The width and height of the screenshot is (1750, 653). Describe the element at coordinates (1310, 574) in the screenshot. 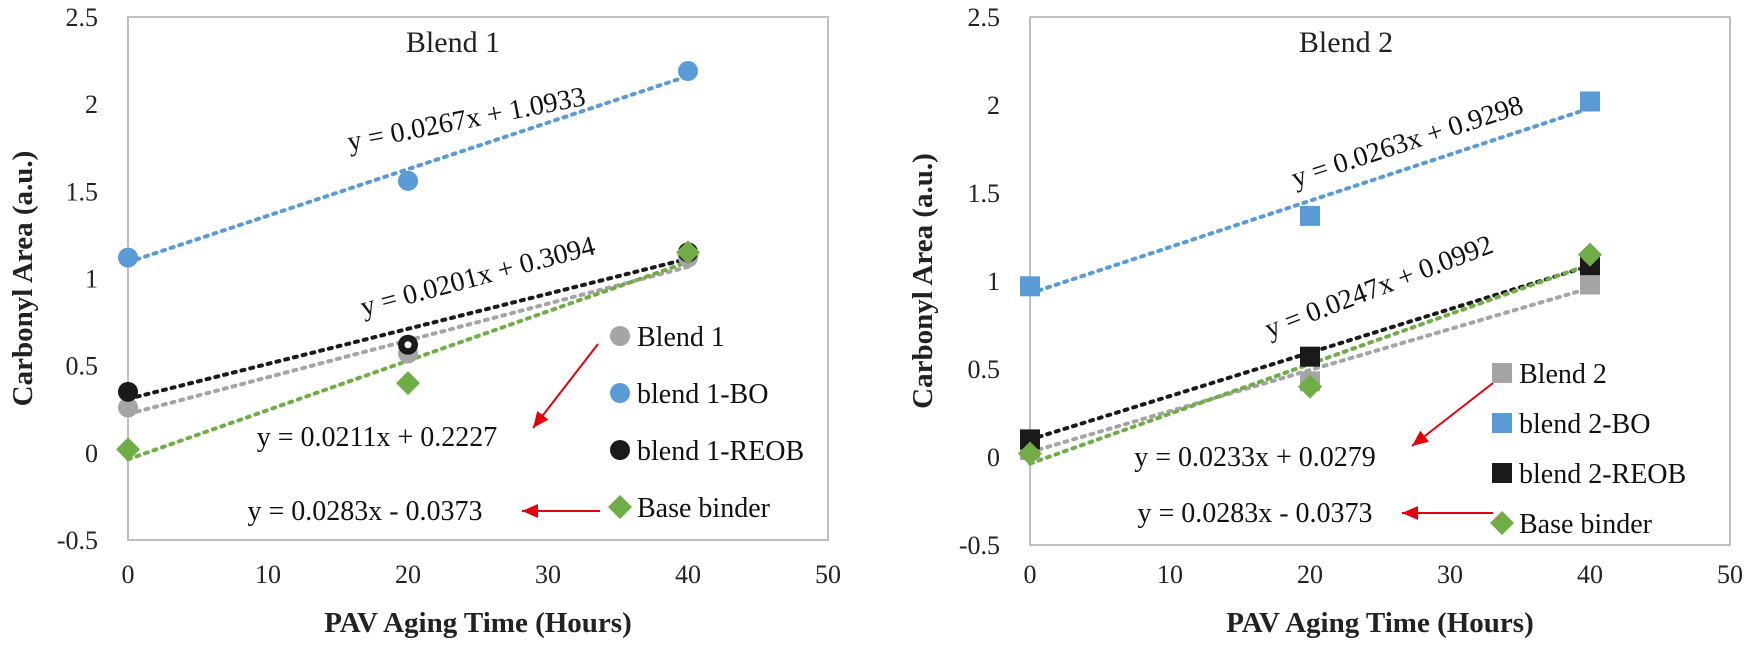

I see `panel-2-x-tick-label: 20` at that location.